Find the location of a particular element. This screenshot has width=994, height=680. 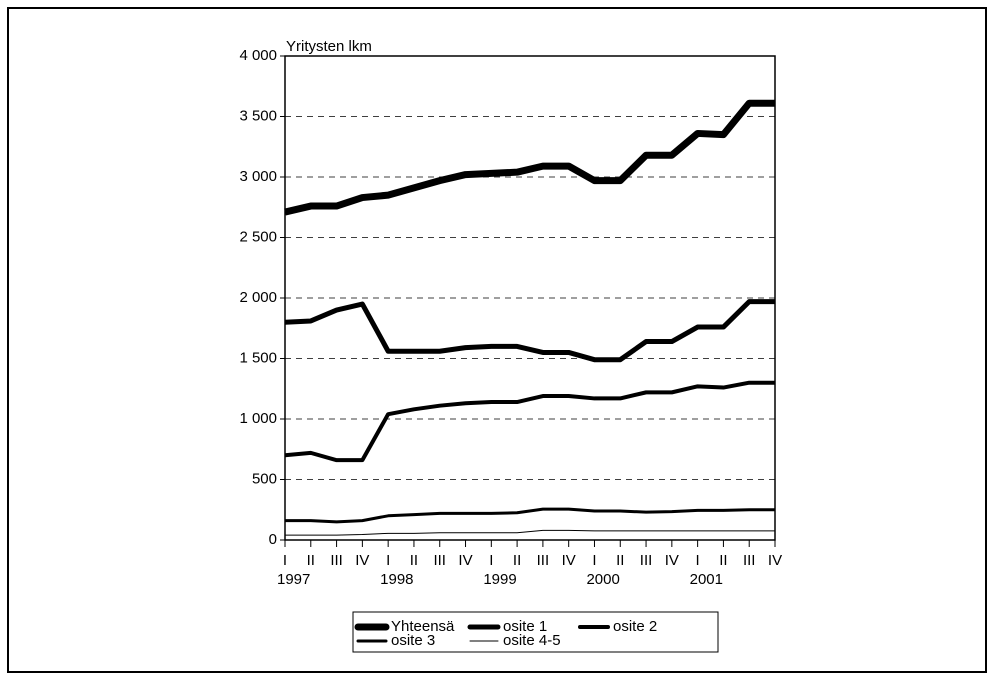

y-axis-label: Yritysten lkm is located at coordinates (329, 46).